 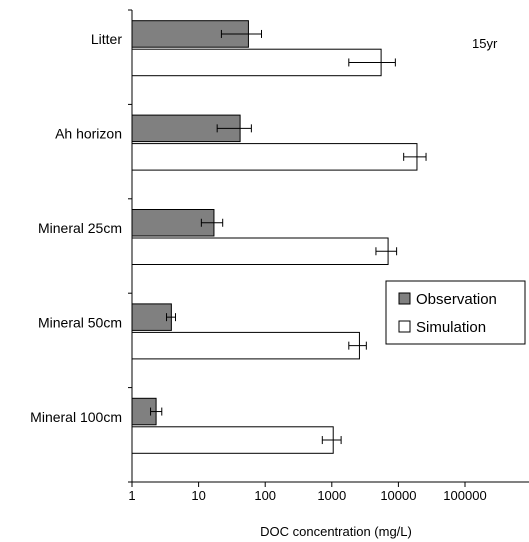 What do you see at coordinates (198, 495) in the screenshot?
I see `x-tick-label: 10` at bounding box center [198, 495].